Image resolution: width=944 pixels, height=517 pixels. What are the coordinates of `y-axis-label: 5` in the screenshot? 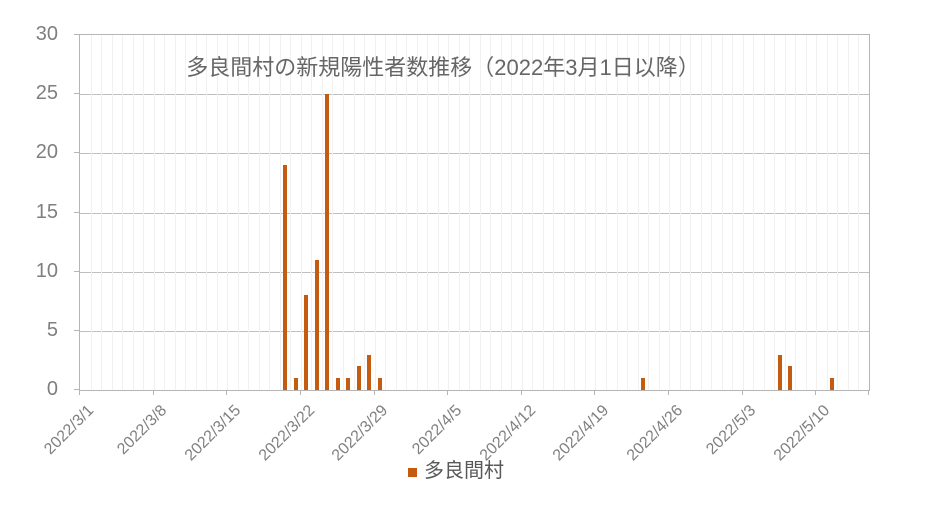 It's located at (52, 329).